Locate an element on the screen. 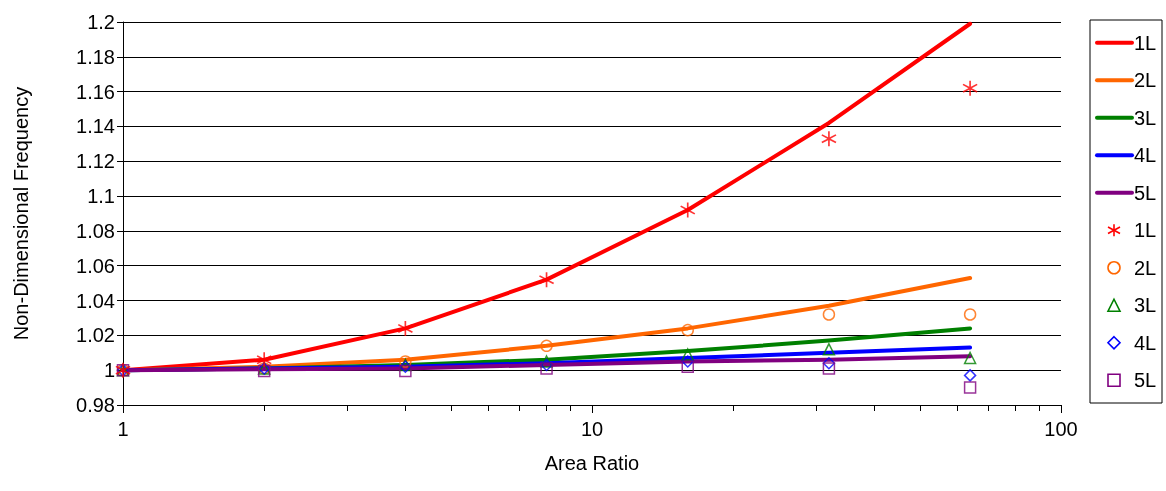 This screenshot has width=1166, height=491. y-tick-label: 0.98 is located at coordinates (95, 405).